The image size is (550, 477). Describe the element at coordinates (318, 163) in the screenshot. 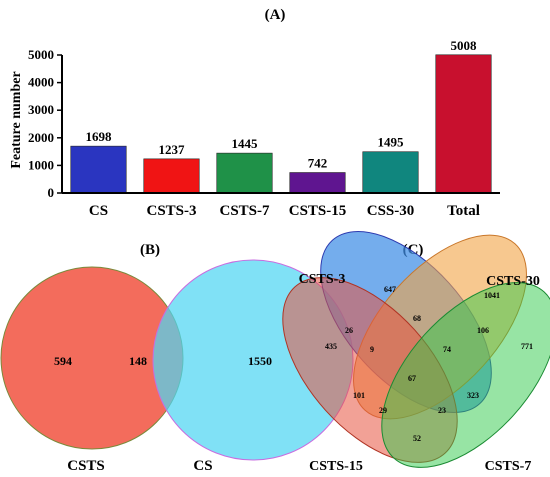

I see `bar-value-label: 742` at that location.